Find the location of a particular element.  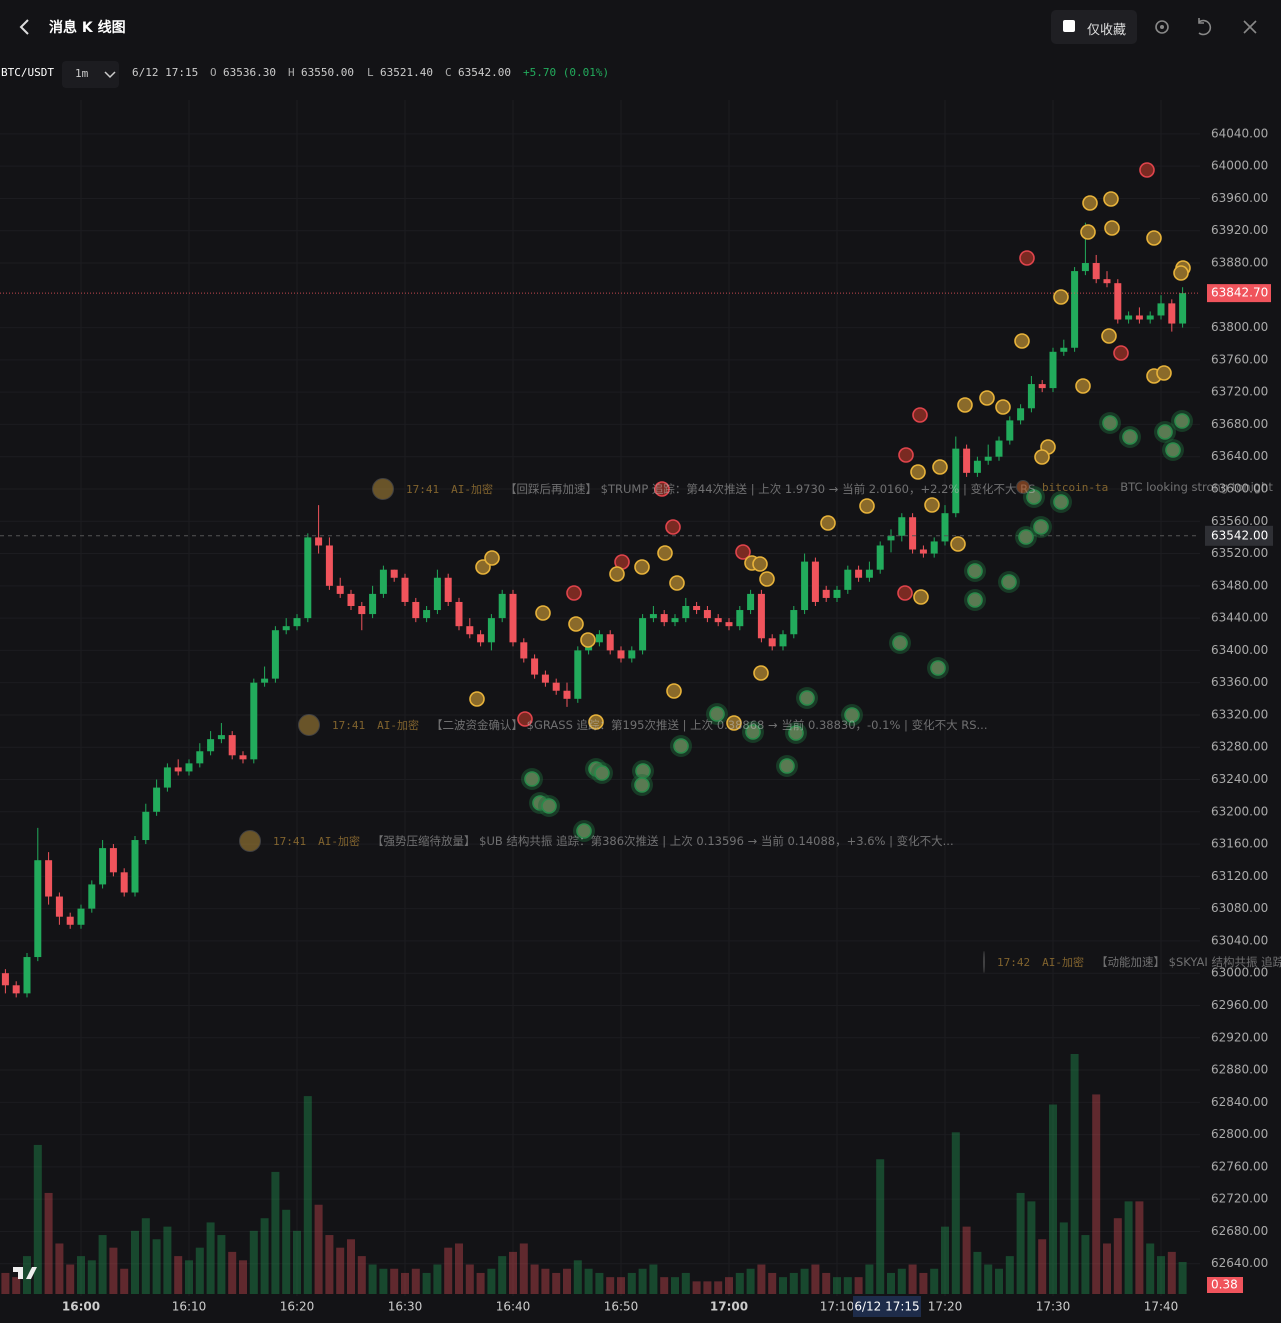

back-button is located at coordinates (25, 27).